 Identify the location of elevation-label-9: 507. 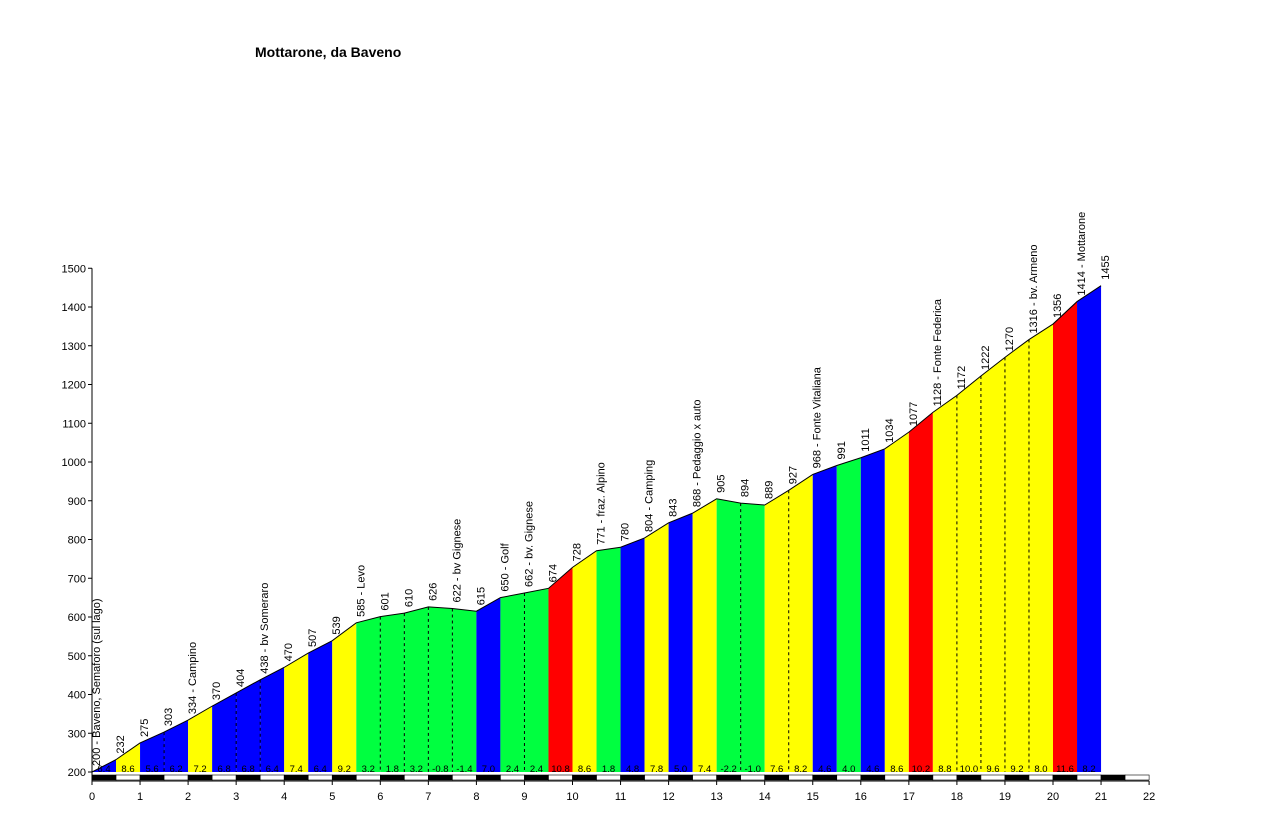
(313, 638).